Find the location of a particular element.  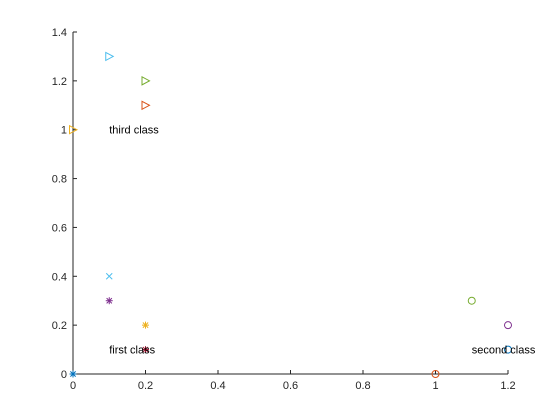

y-tick-label: 0.8 is located at coordinates (59, 180).